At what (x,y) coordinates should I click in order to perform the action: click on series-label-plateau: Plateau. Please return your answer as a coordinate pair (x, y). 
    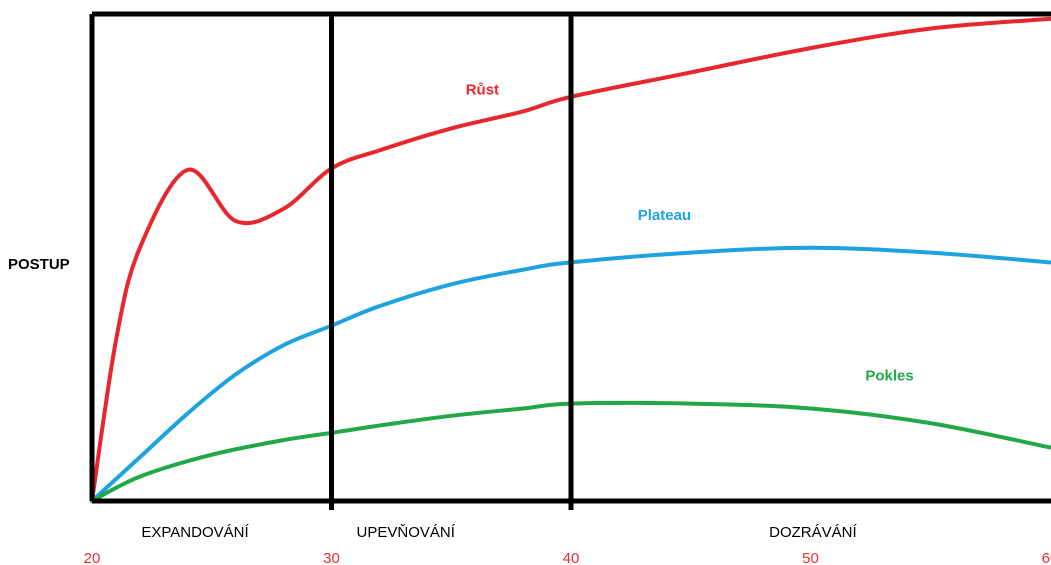
    Looking at the image, I should click on (664, 215).